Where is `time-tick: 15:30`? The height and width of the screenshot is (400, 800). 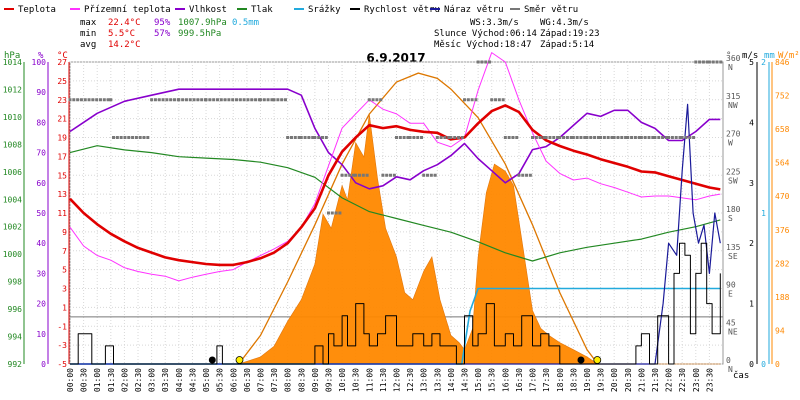
time-tick: 15:30 is located at coordinates (492, 380).